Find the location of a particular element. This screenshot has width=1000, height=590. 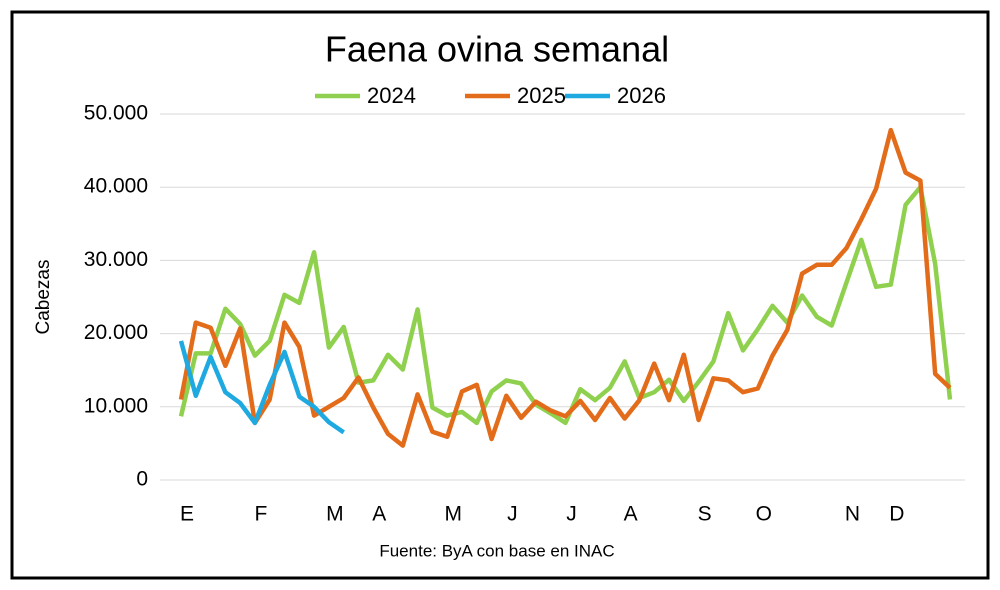

series-line is located at coordinates (261, 387).